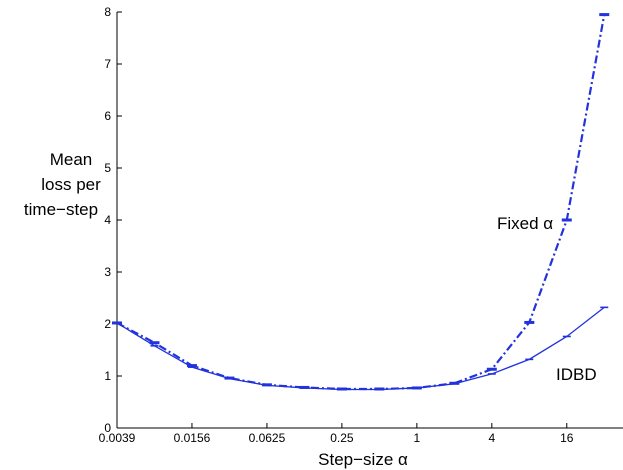 The image size is (623, 470). Describe the element at coordinates (107, 116) in the screenshot. I see `y-tick-label: 6` at that location.